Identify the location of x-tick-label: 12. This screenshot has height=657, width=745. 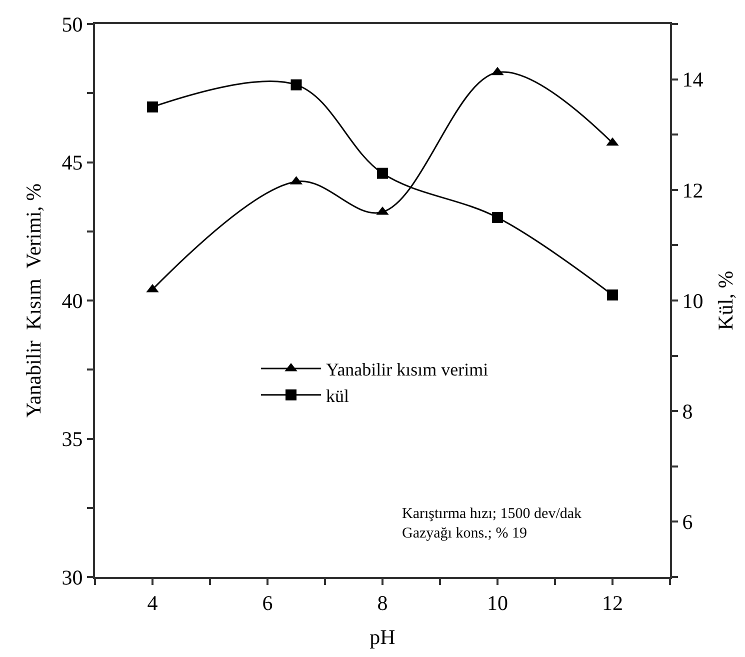
(612, 603).